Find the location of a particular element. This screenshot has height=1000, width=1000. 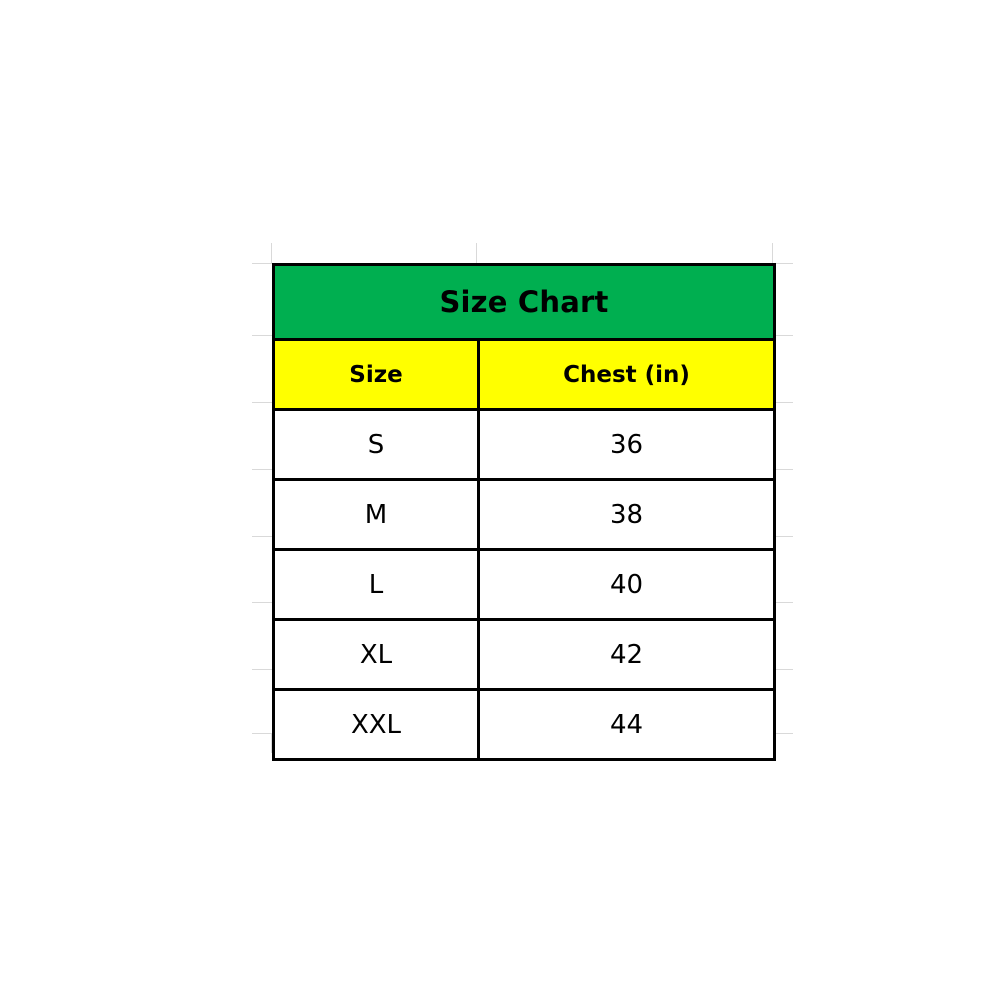

gridline-stub-vertical-mid-top is located at coordinates (476, 253).